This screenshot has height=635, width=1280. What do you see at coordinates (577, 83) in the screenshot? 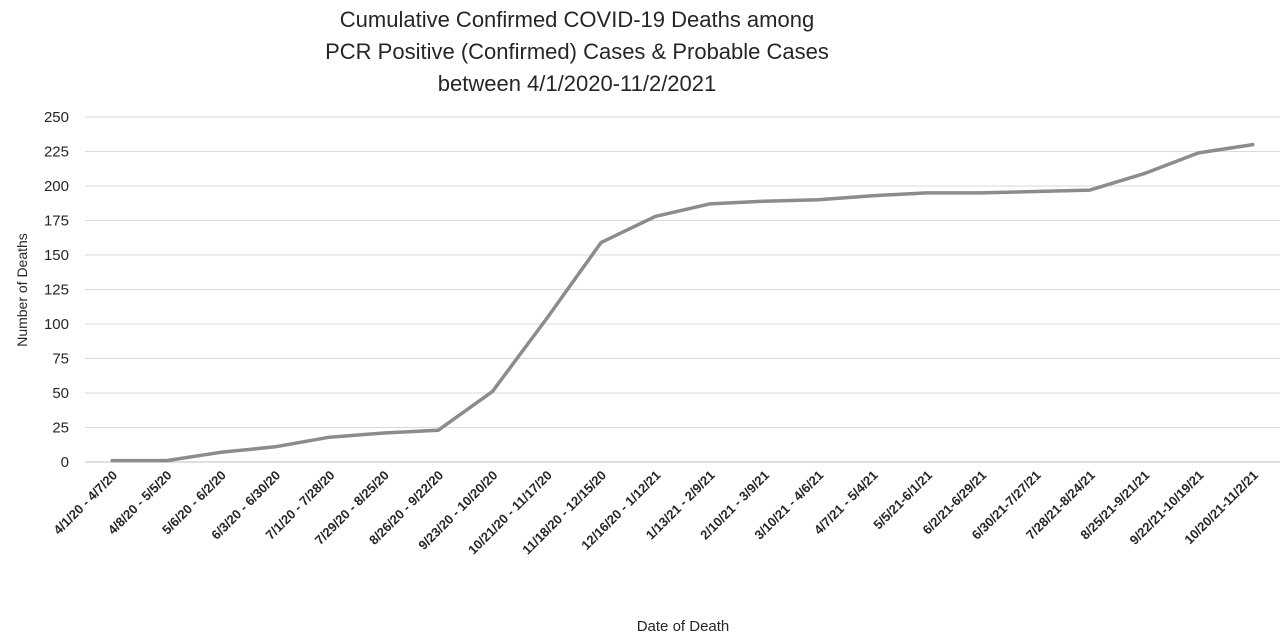
I see `chart-title-line-3: between 4/1/2020-11/2/2021` at bounding box center [577, 83].